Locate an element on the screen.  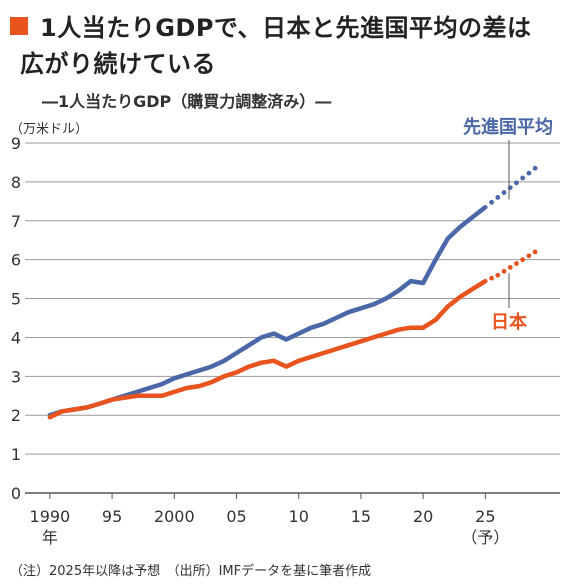
y-tick-label: 8 is located at coordinates (16, 182).